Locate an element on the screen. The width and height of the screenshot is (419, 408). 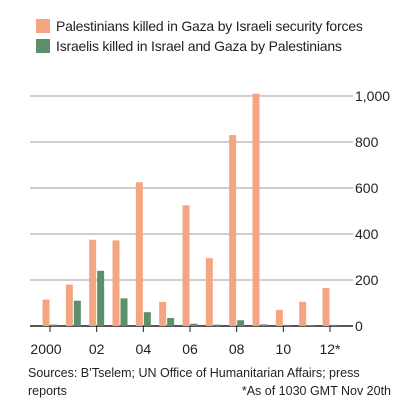
y-tick-label-400: 400 is located at coordinates (367, 234).